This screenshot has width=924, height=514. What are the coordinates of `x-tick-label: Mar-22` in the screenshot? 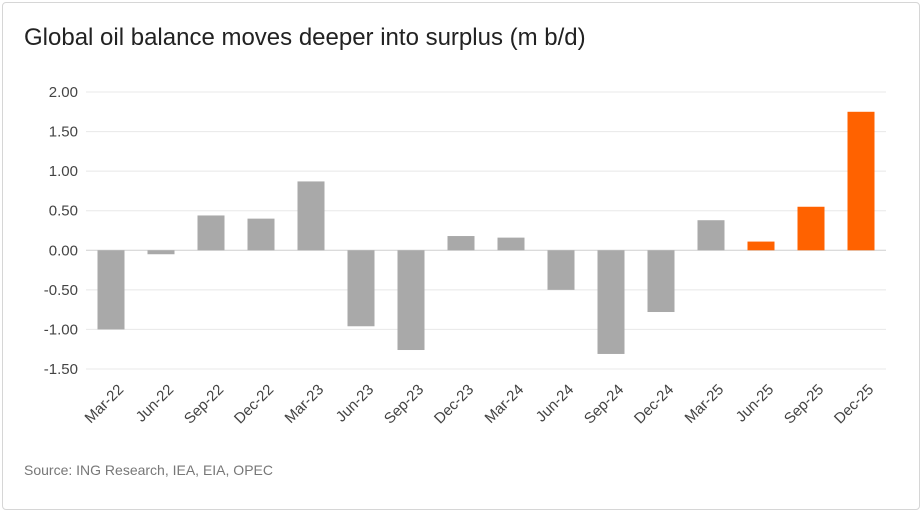 It's located at (105, 404).